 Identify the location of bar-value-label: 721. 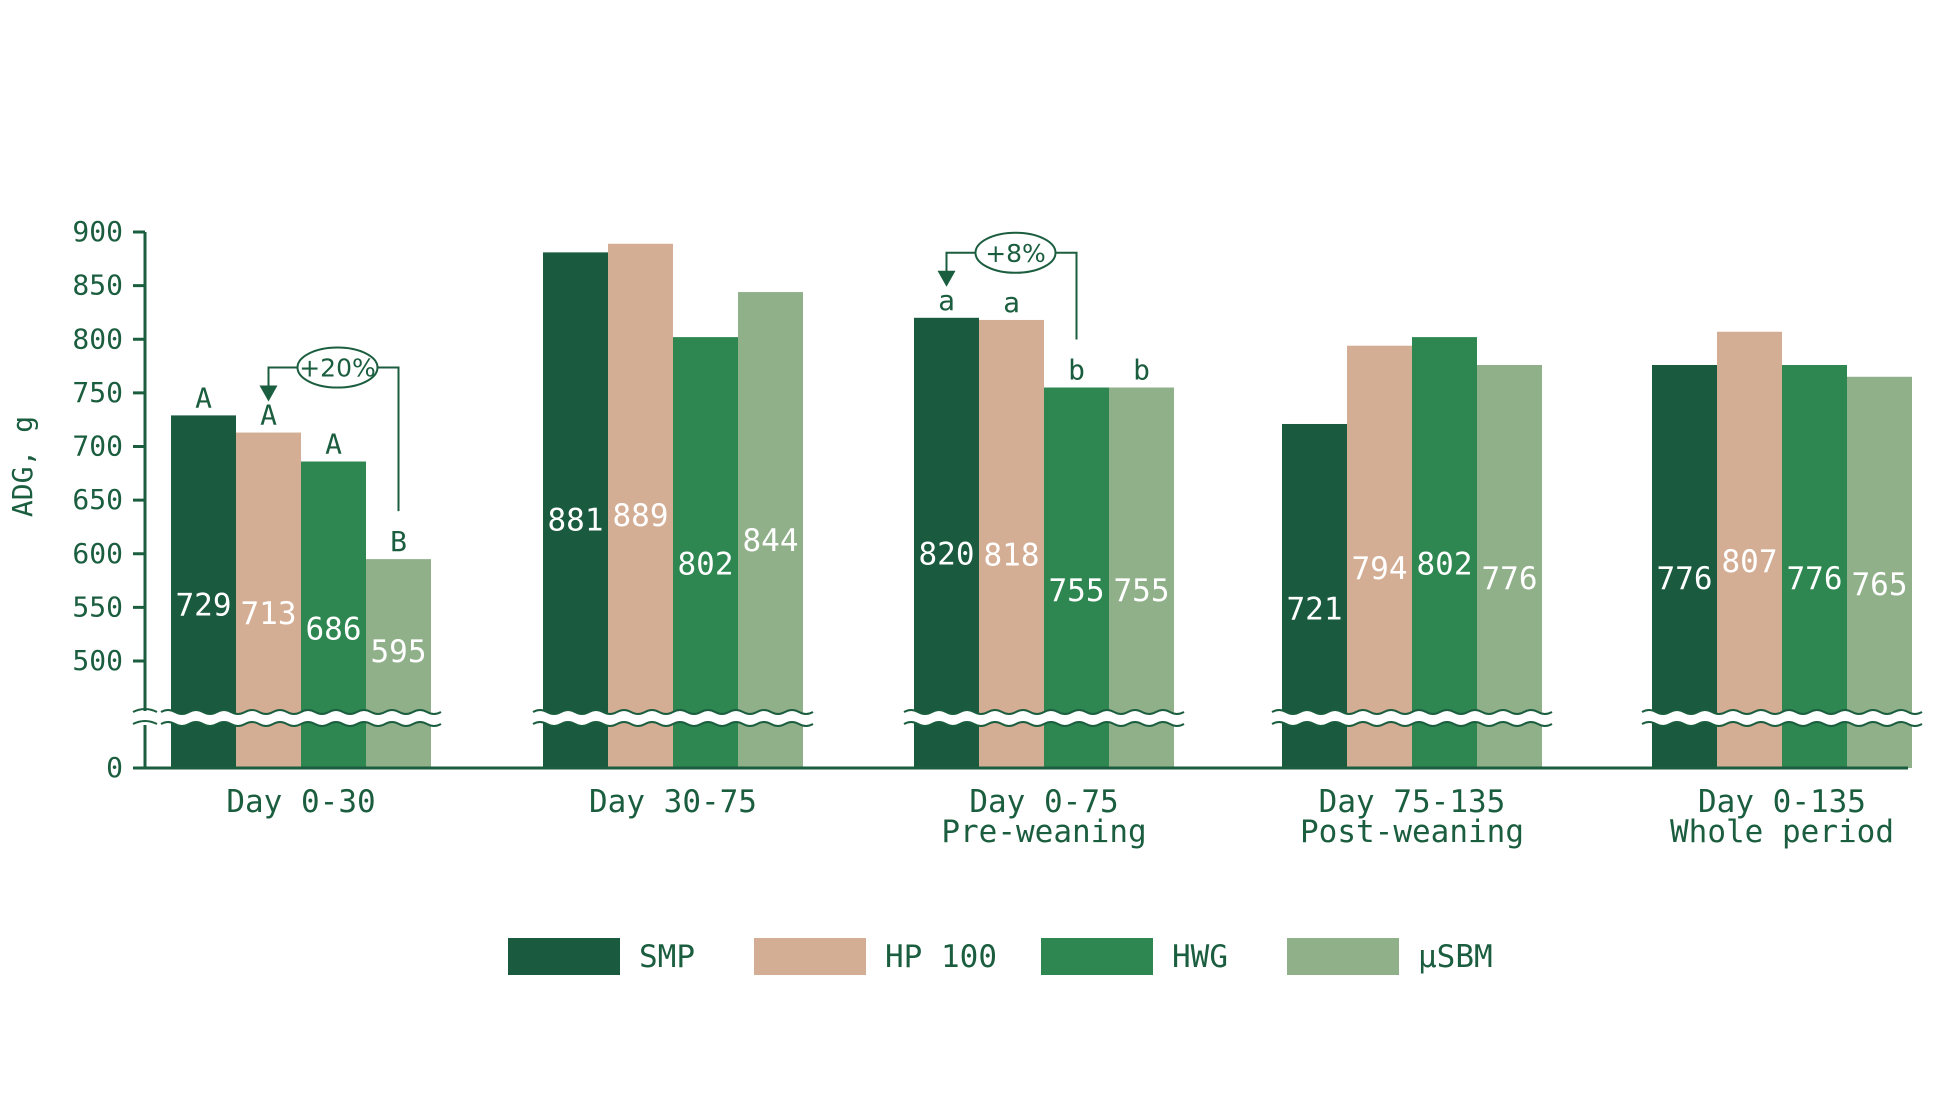
(1315, 610).